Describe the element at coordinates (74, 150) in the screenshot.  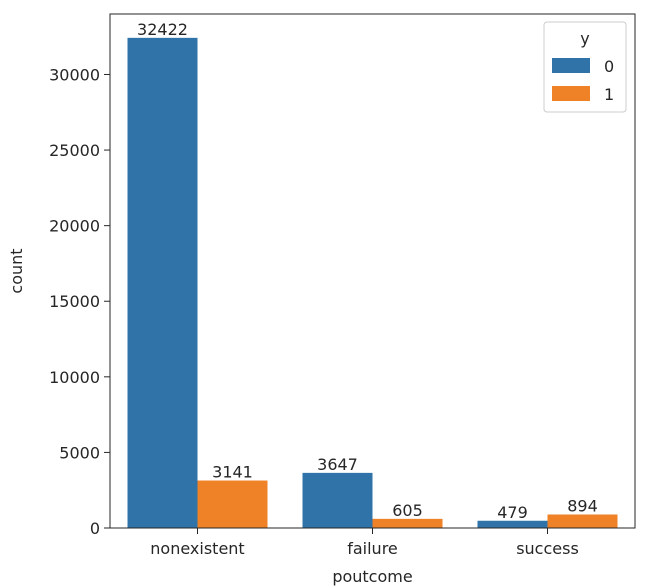
I see `y-tick-label: 25000` at that location.